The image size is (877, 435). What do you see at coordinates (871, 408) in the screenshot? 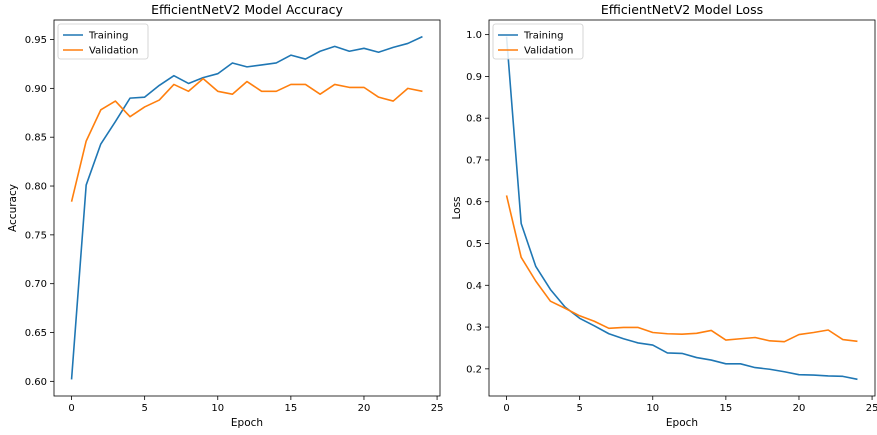
I see `loss-x-tick-label: 25` at bounding box center [871, 408].